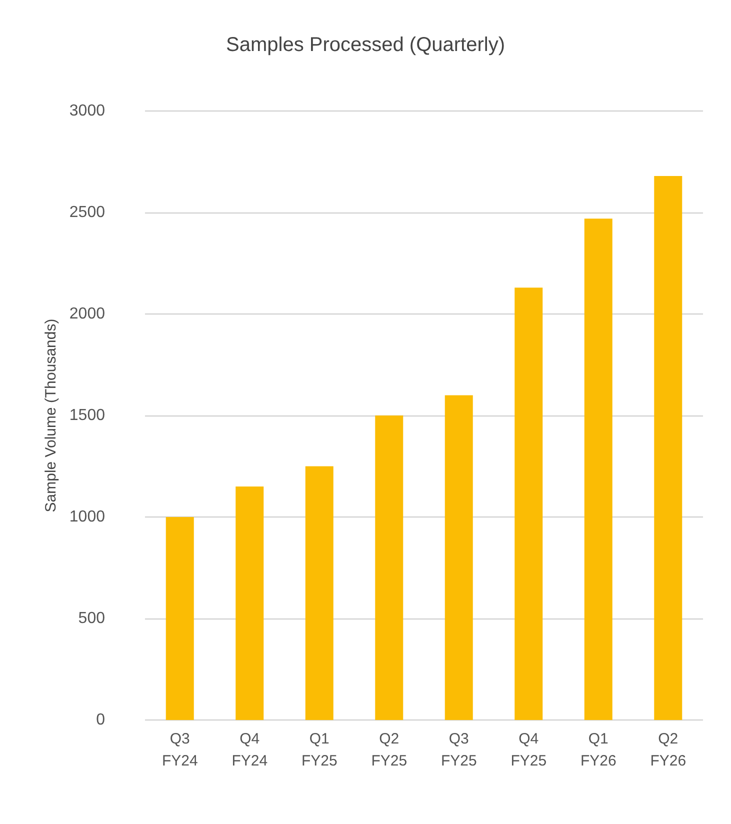  I want to click on chart-title: Samples Processed (Quarterly), so click(365, 45).